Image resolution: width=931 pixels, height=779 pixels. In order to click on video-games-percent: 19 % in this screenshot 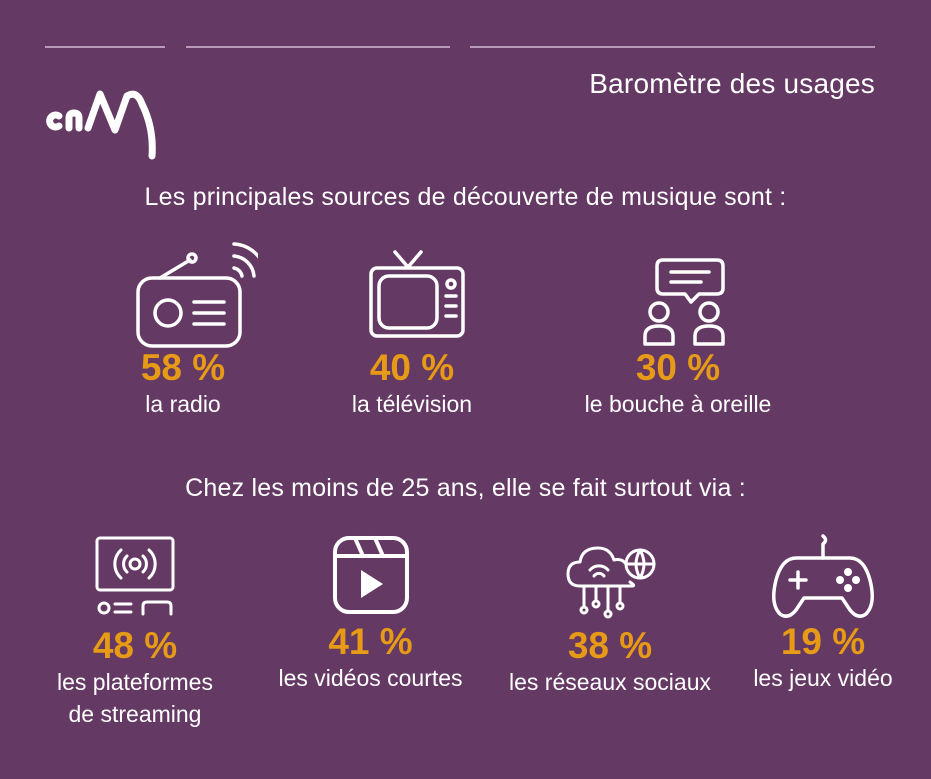, I will do `click(823, 641)`.